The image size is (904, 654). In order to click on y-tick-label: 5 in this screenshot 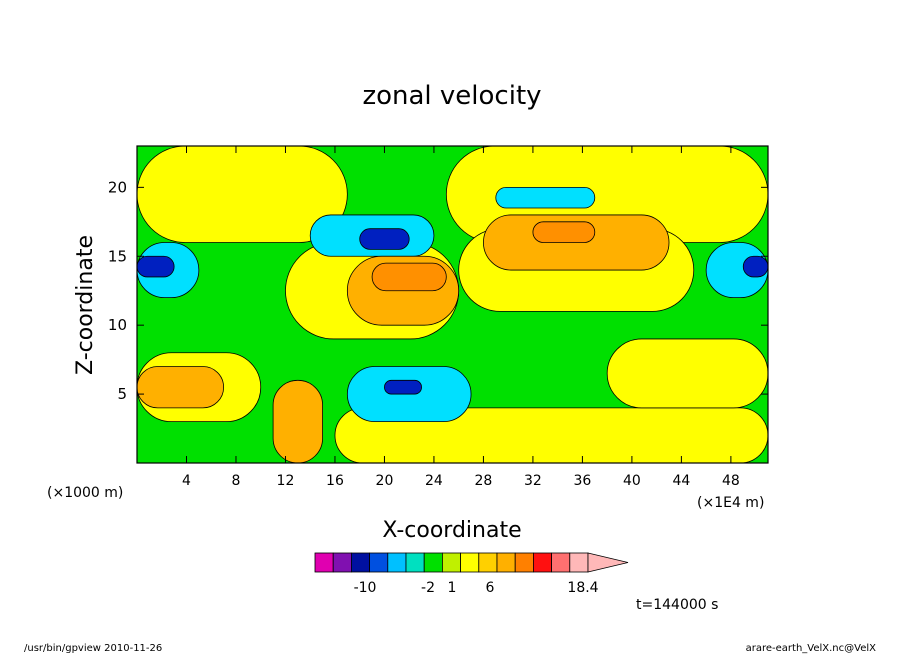, I will do `click(122, 394)`.